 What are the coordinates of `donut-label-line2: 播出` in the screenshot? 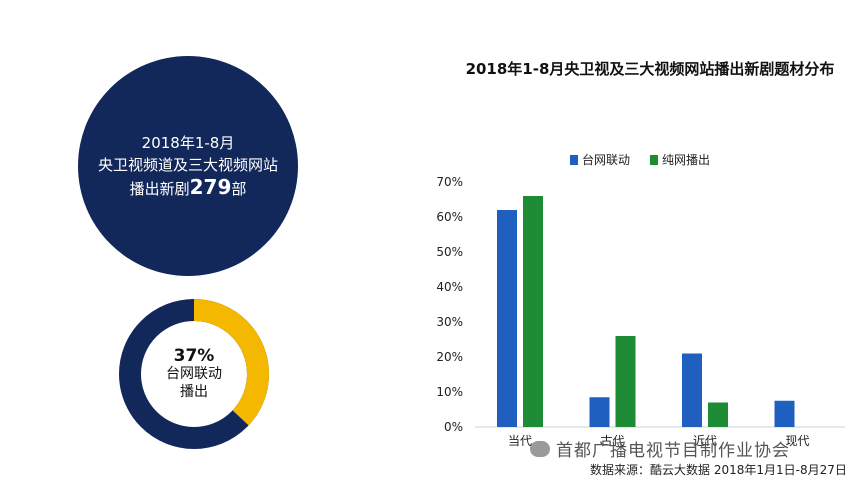 It's located at (194, 392).